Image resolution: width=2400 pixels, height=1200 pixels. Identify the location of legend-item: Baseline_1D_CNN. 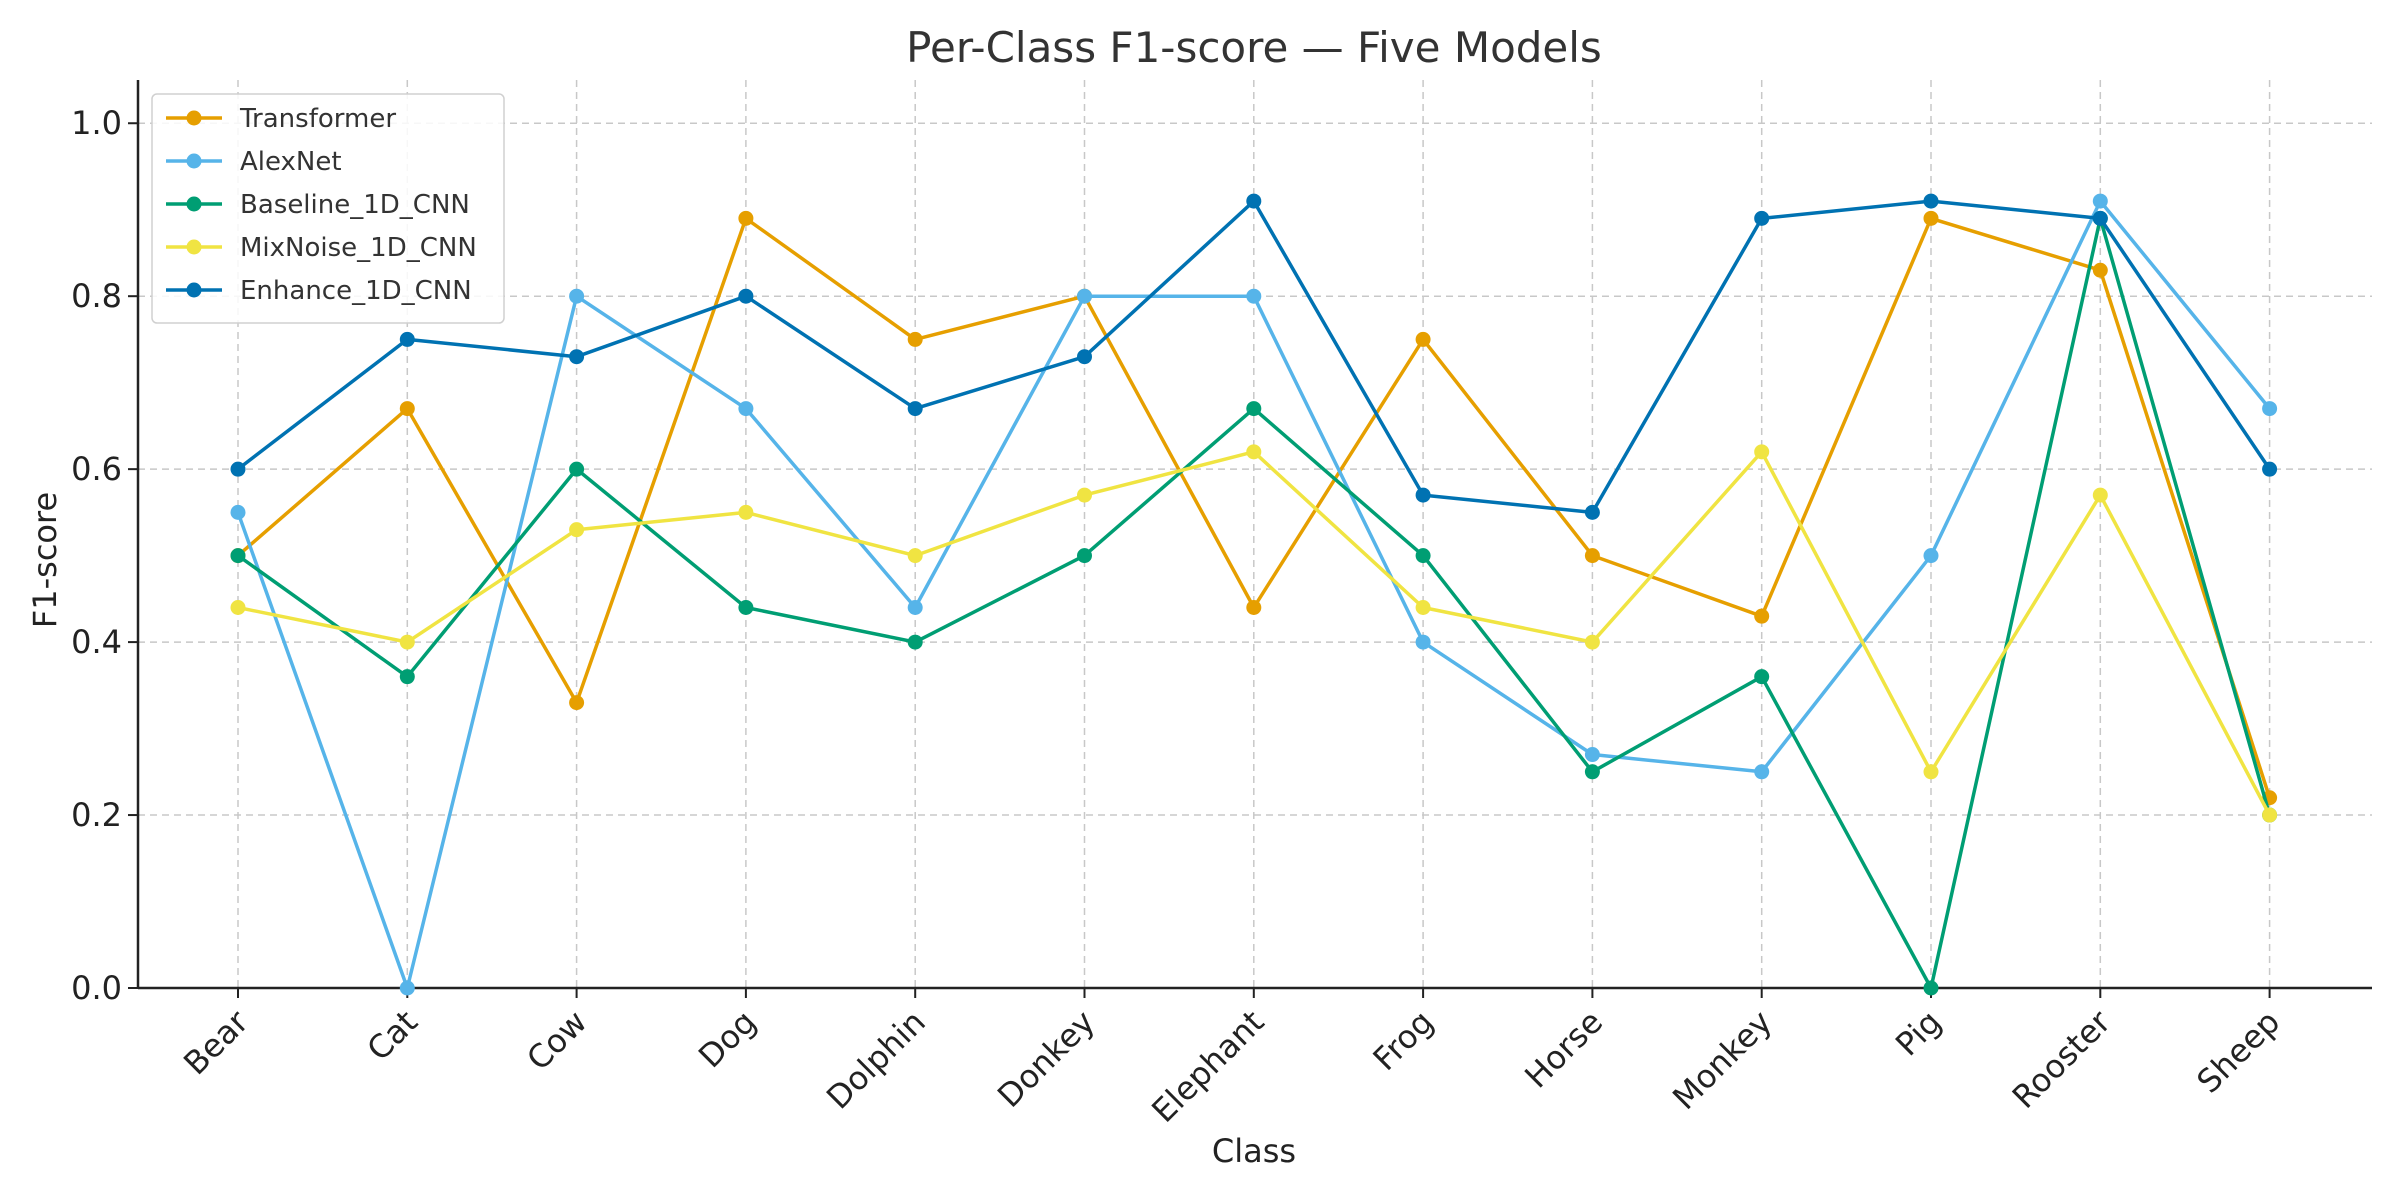
(318, 205).